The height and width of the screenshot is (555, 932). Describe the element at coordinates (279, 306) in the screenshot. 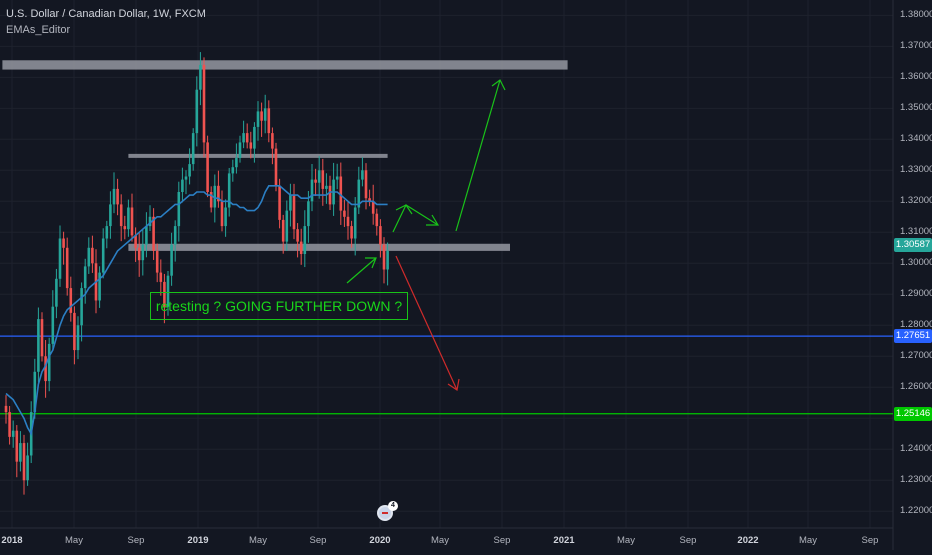

I see `annotation-text-box: retesting ? GOING FURTHER DOWN ?` at that location.